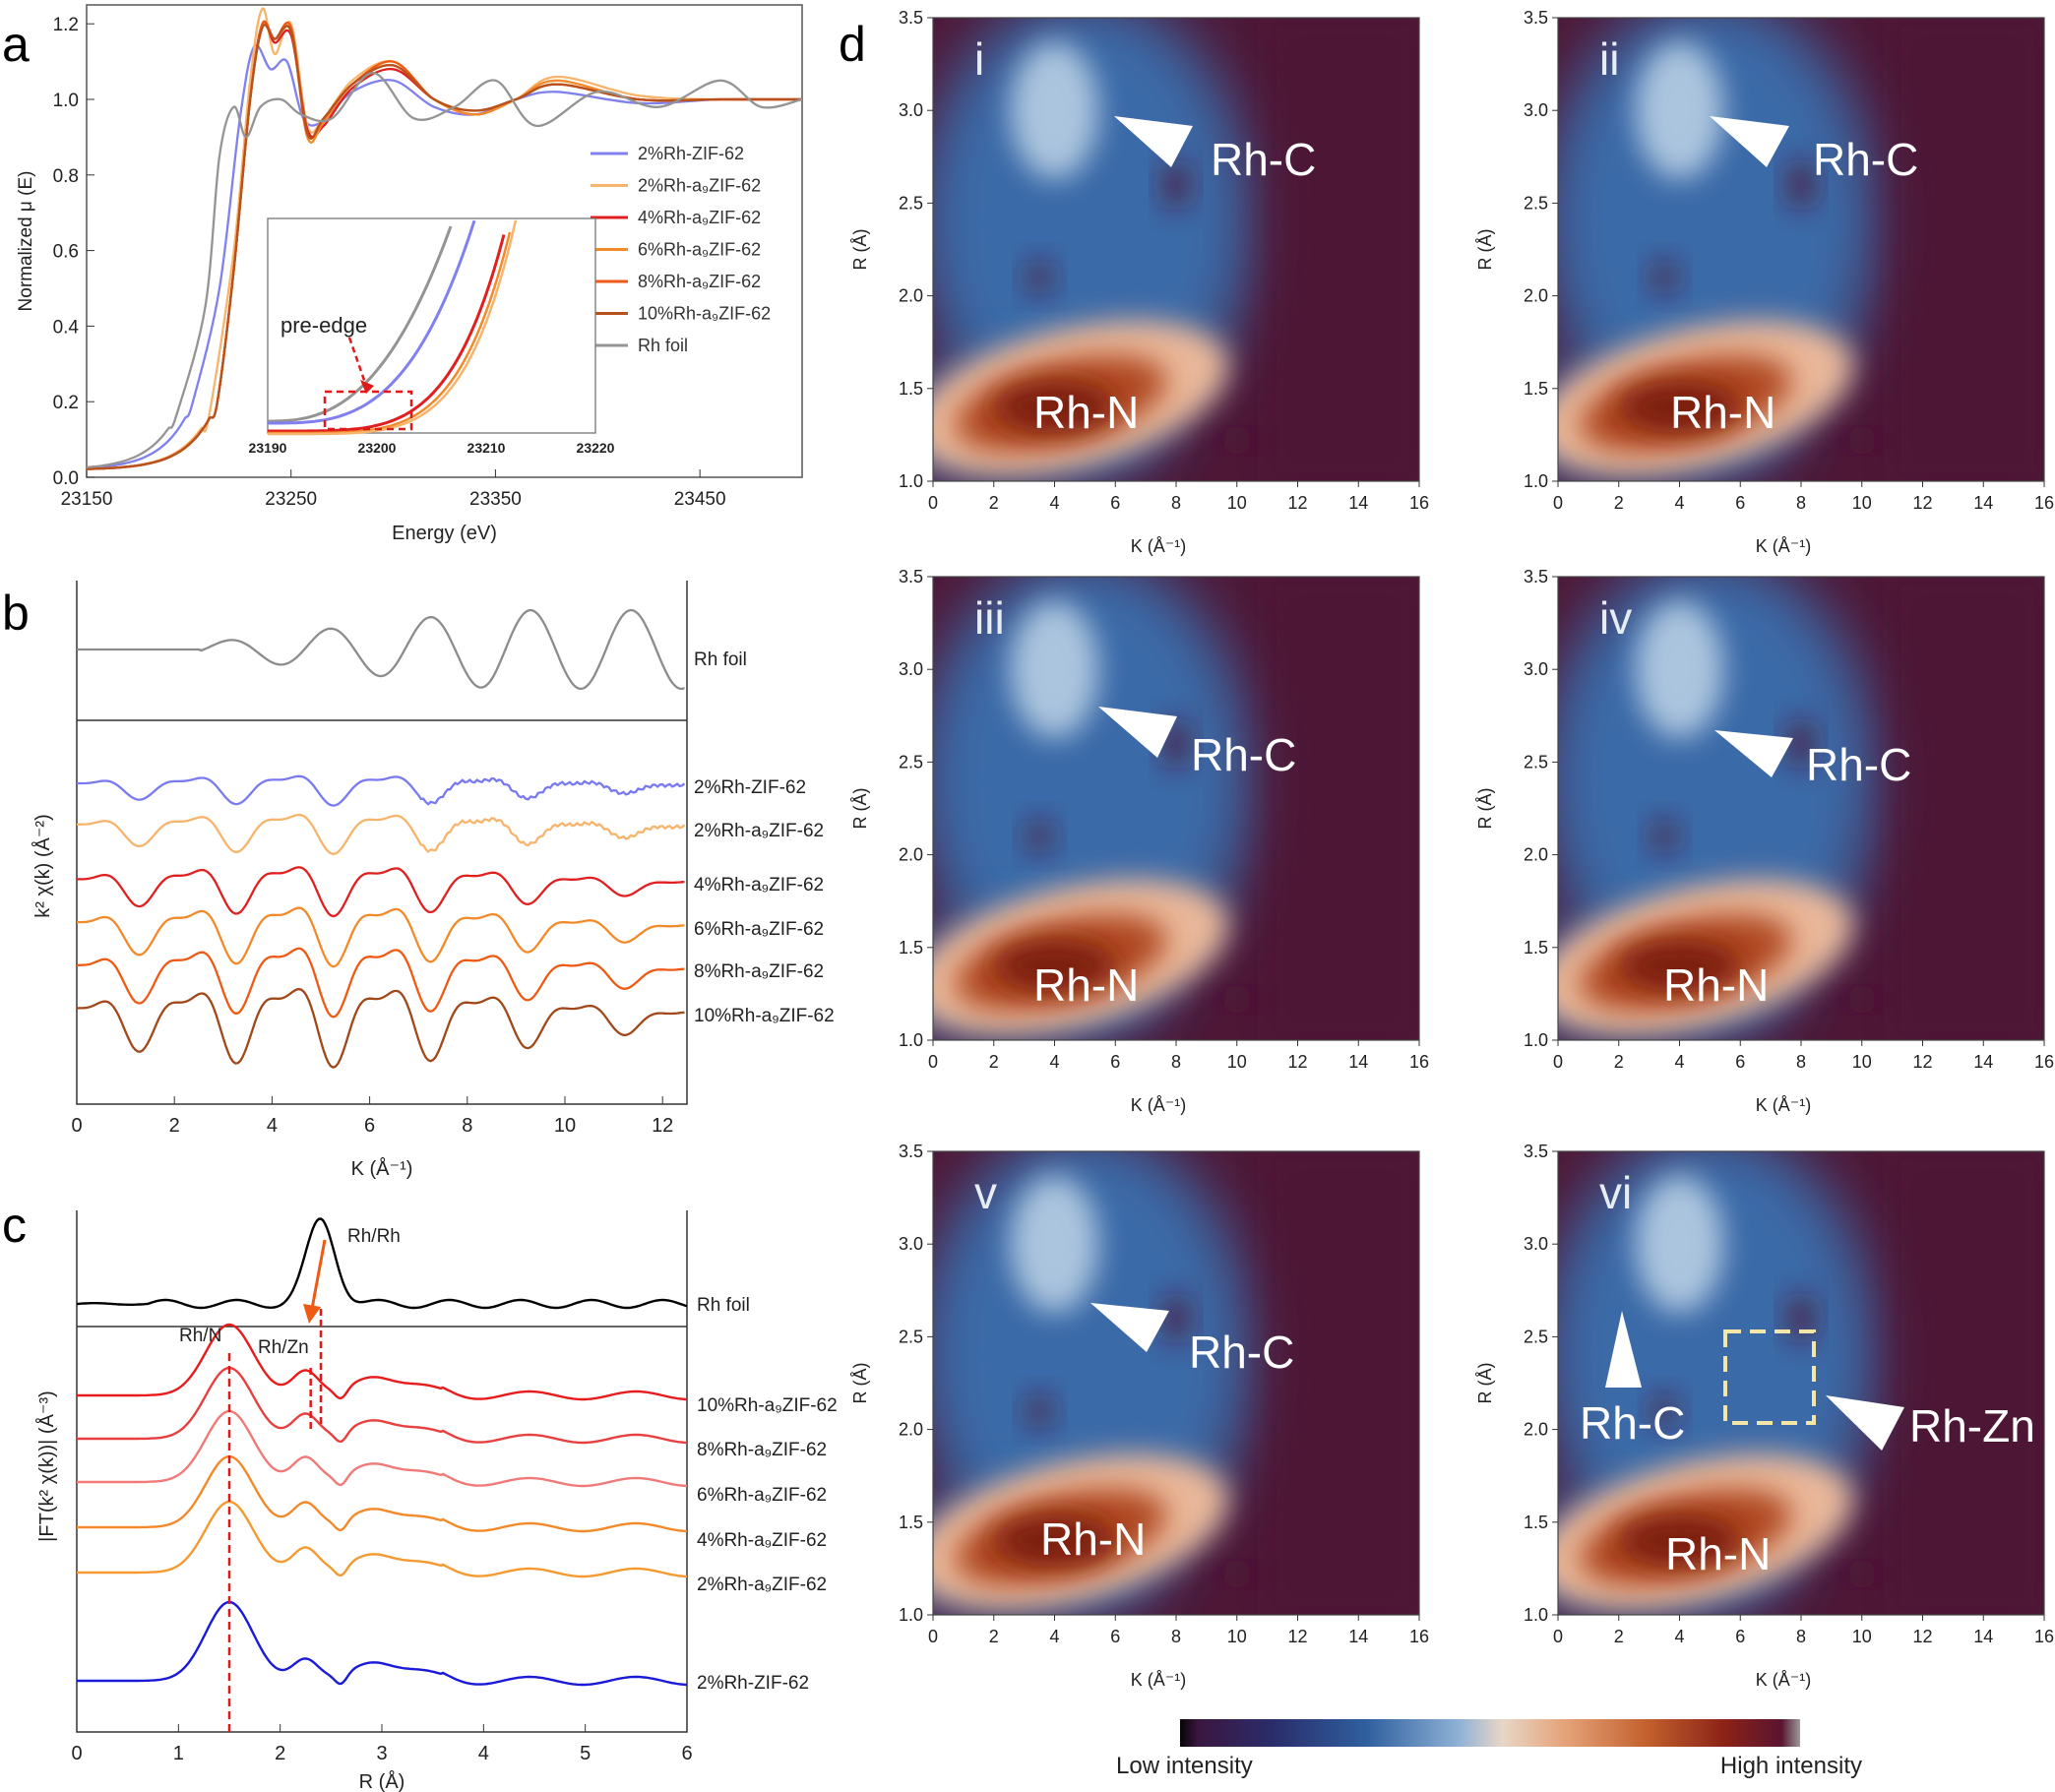 This screenshot has height=1792, width=2055. Describe the element at coordinates (14, 1226) in the screenshot. I see `panel-letter-c: c` at that location.